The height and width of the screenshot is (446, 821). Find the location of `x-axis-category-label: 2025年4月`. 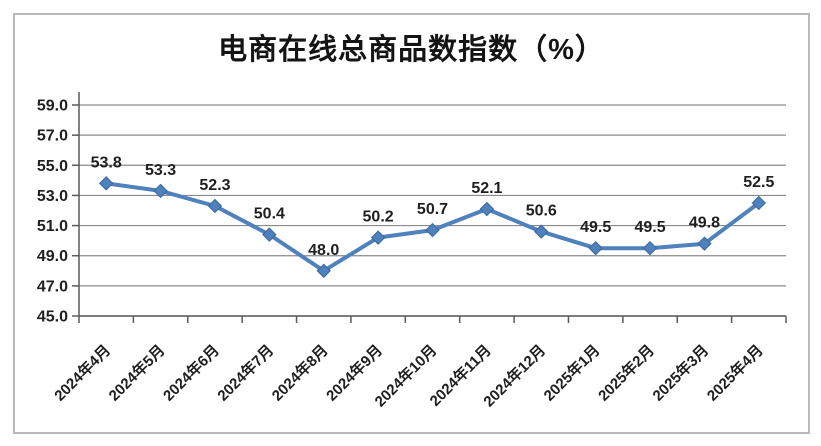

x-axis-category-label: 2025年4月 is located at coordinates (734, 372).